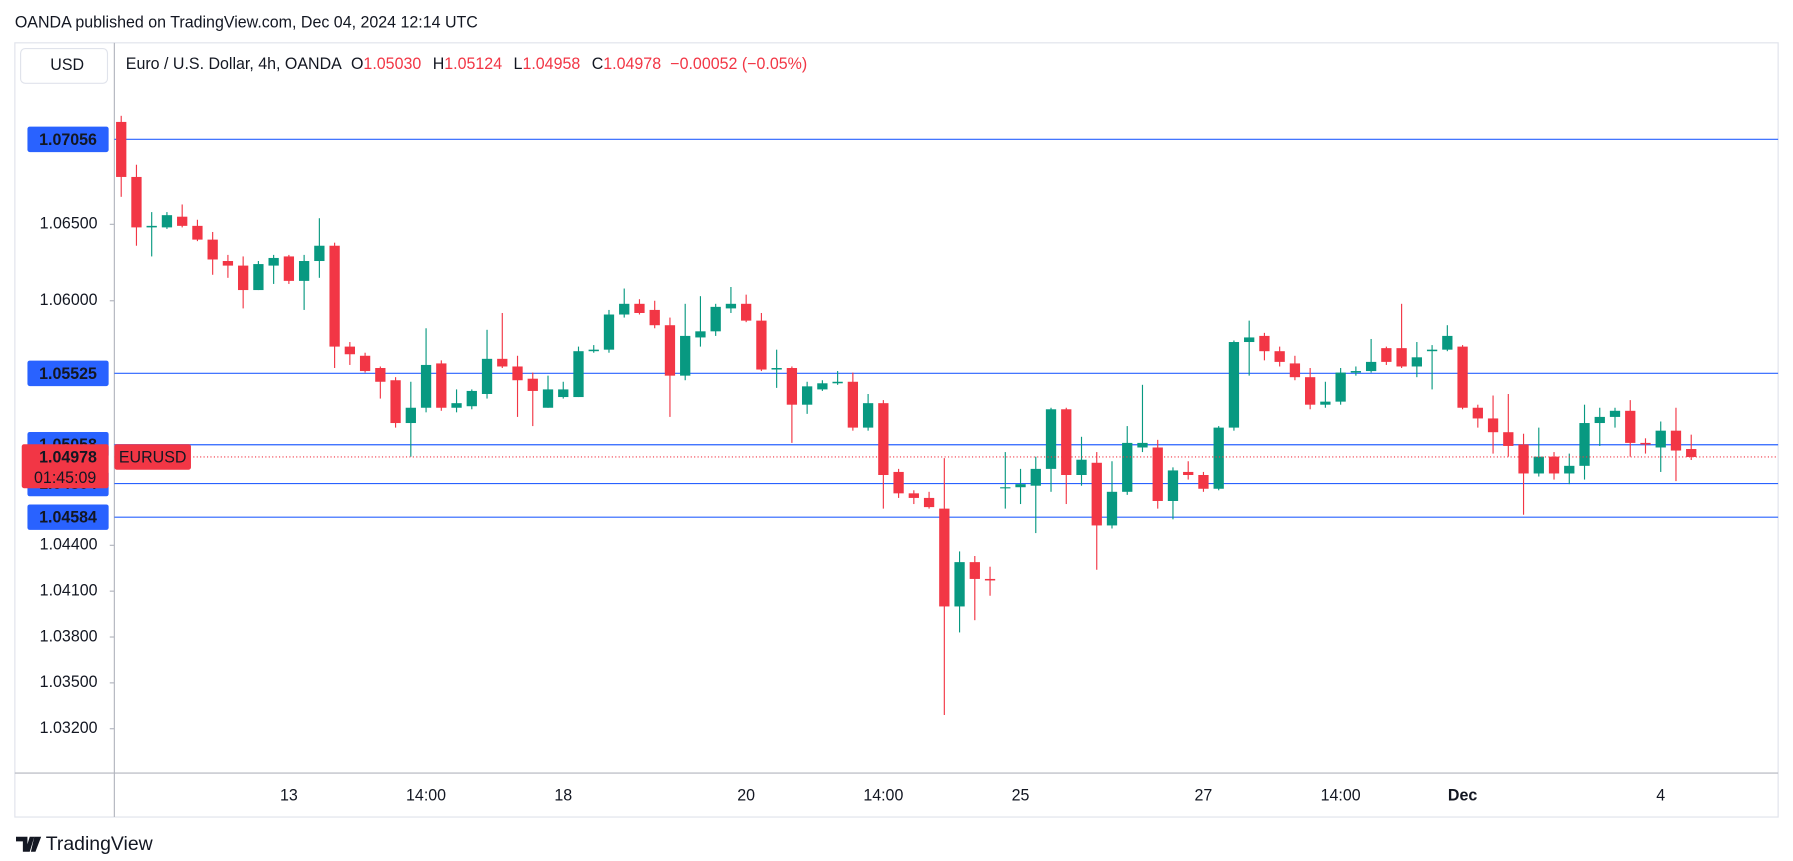 The image size is (1793, 861). What do you see at coordinates (357, 64) in the screenshot?
I see `ohlc-key: O` at bounding box center [357, 64].